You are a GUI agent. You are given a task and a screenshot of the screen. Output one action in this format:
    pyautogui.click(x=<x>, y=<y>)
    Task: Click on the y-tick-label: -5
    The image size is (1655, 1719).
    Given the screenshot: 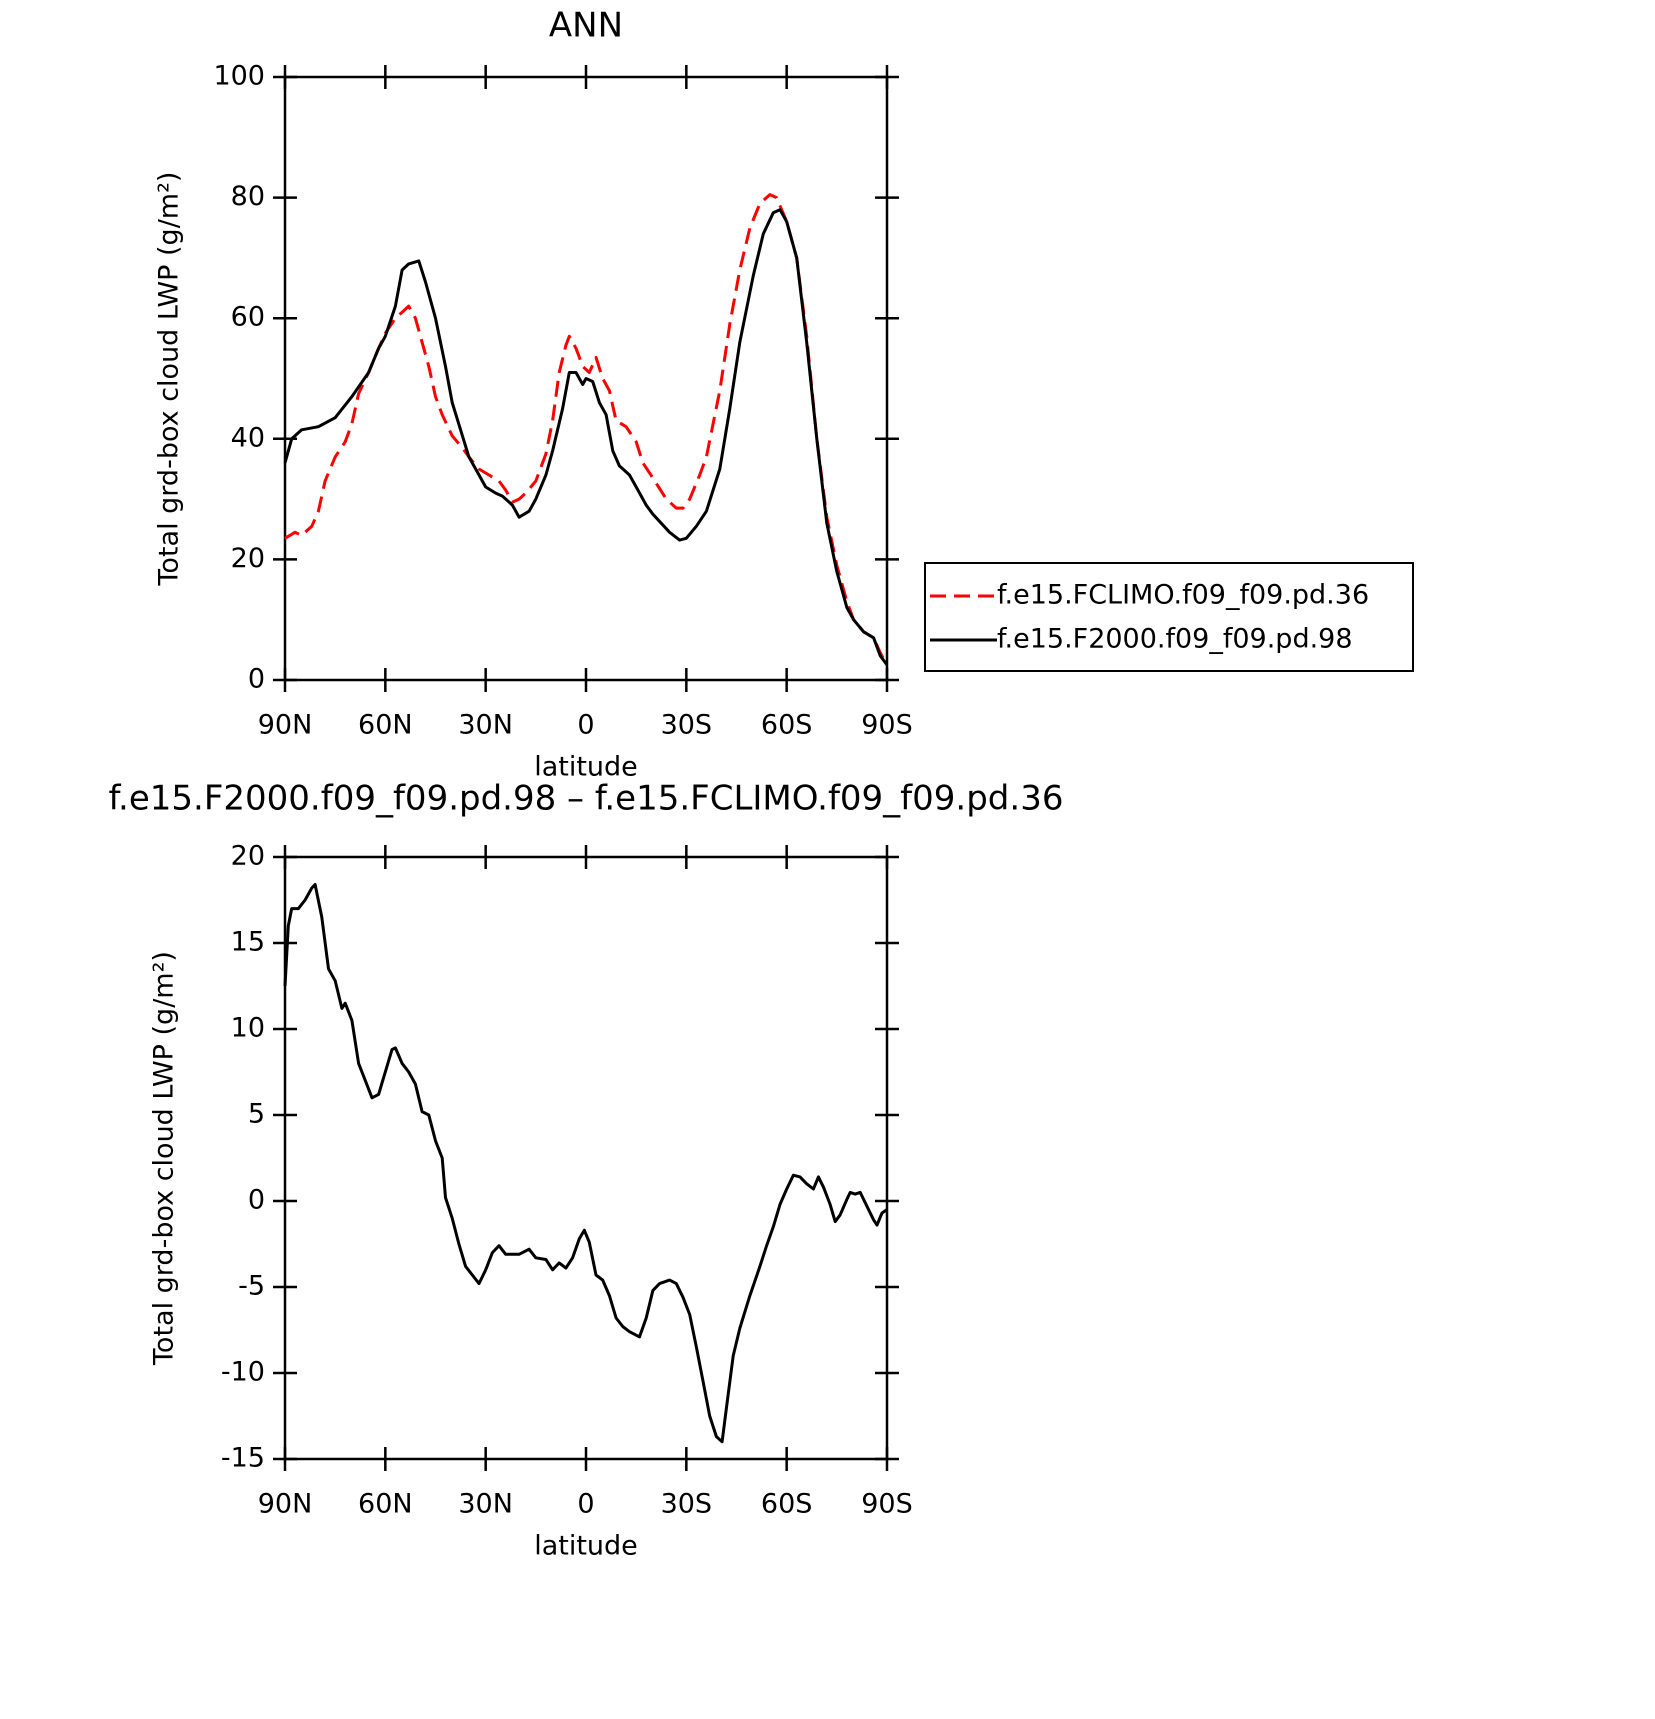 What is the action you would take?
    pyautogui.click(x=251, y=1286)
    